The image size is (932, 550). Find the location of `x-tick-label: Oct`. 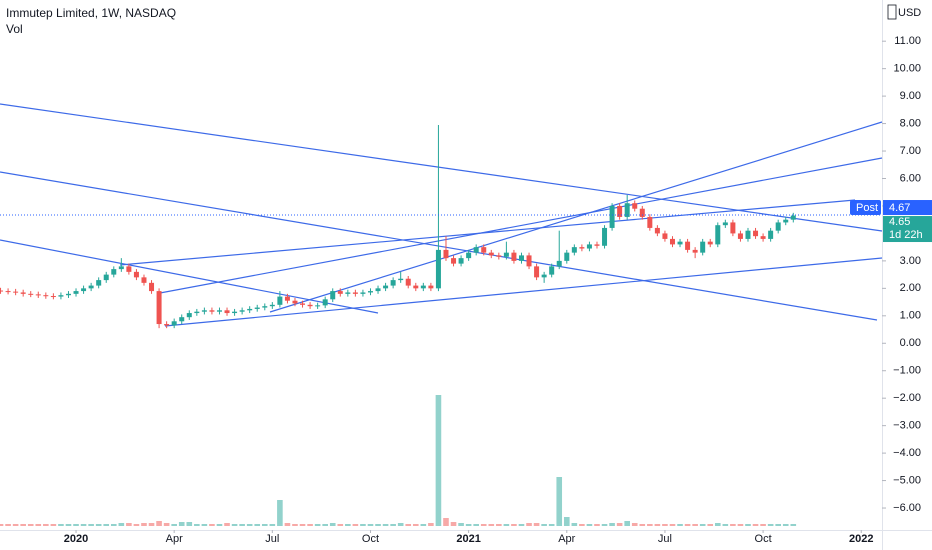

x-tick-label: Oct is located at coordinates (370, 539).